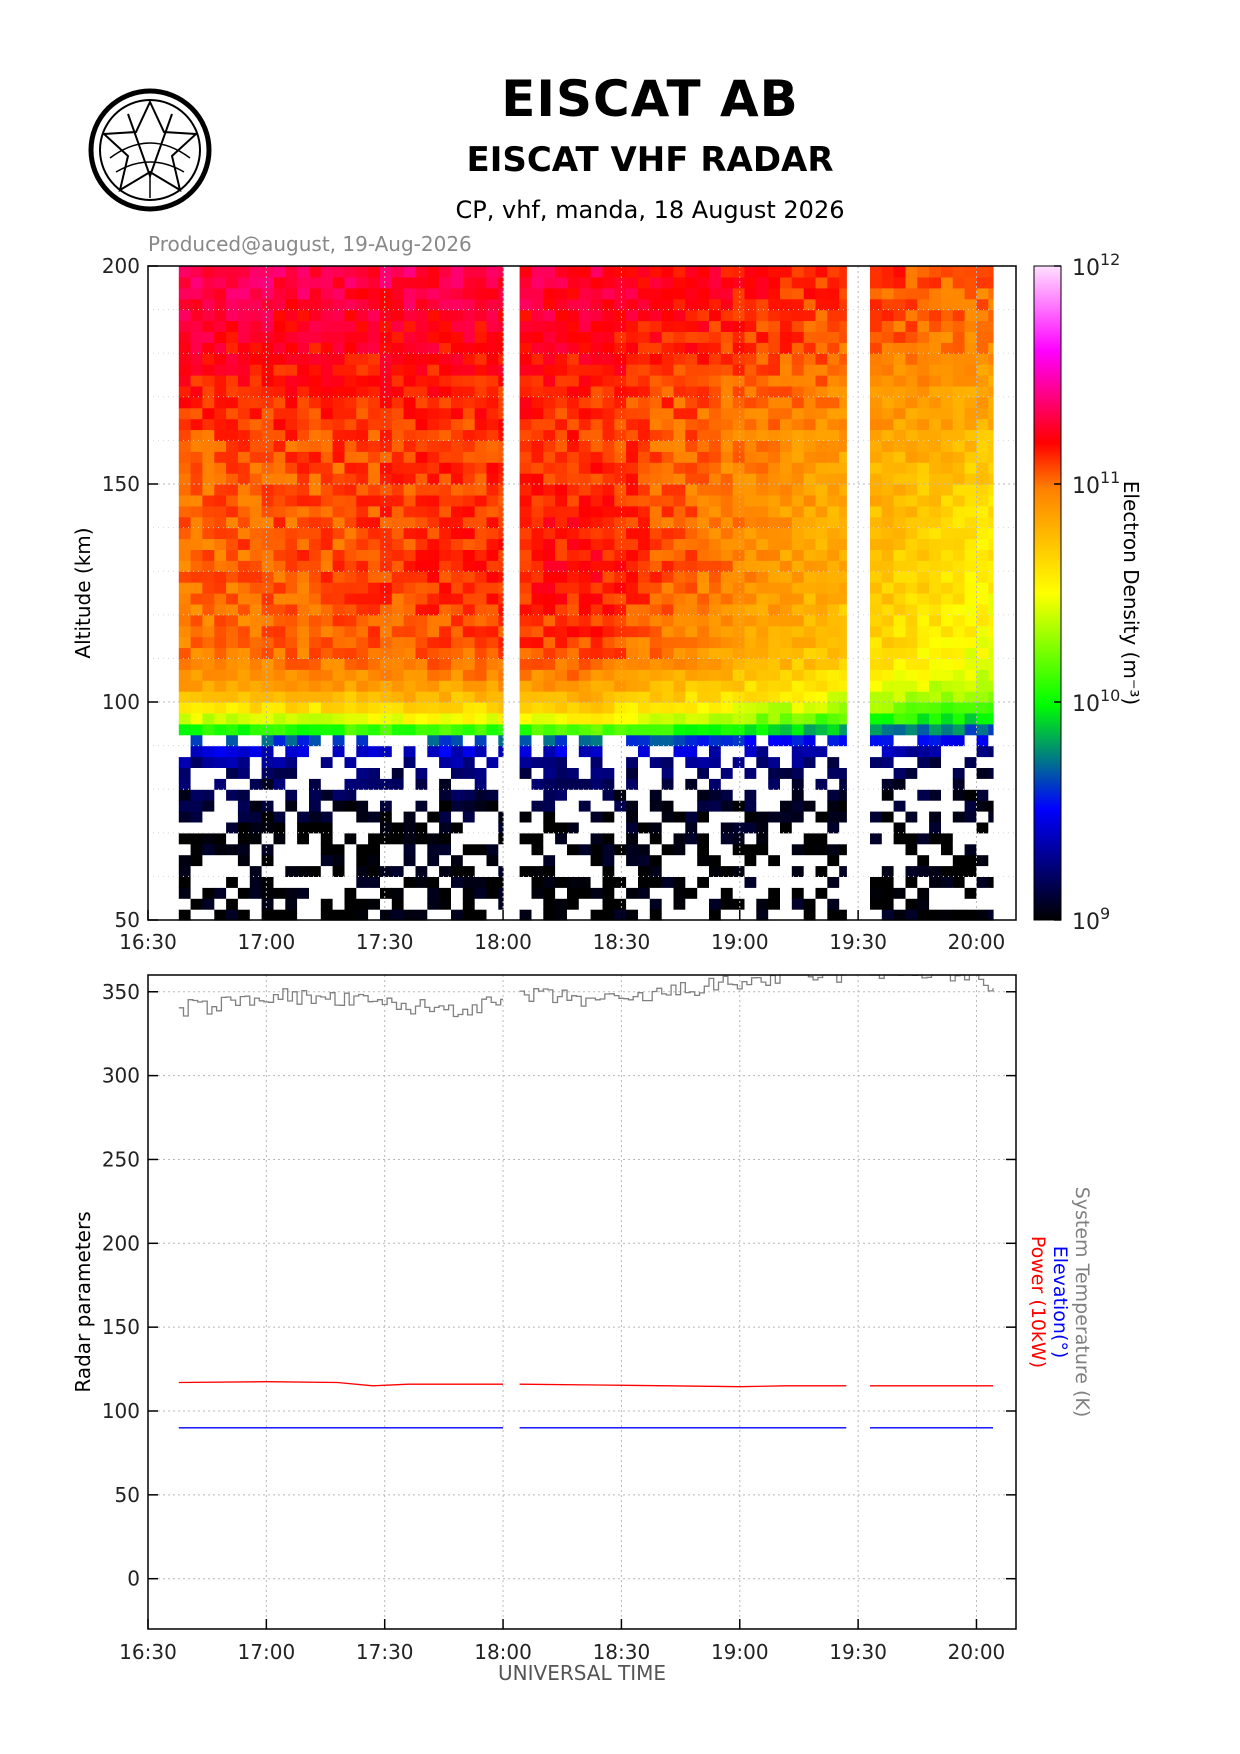  I want to click on radar-x-tick-label: 20:00, so click(977, 1652).